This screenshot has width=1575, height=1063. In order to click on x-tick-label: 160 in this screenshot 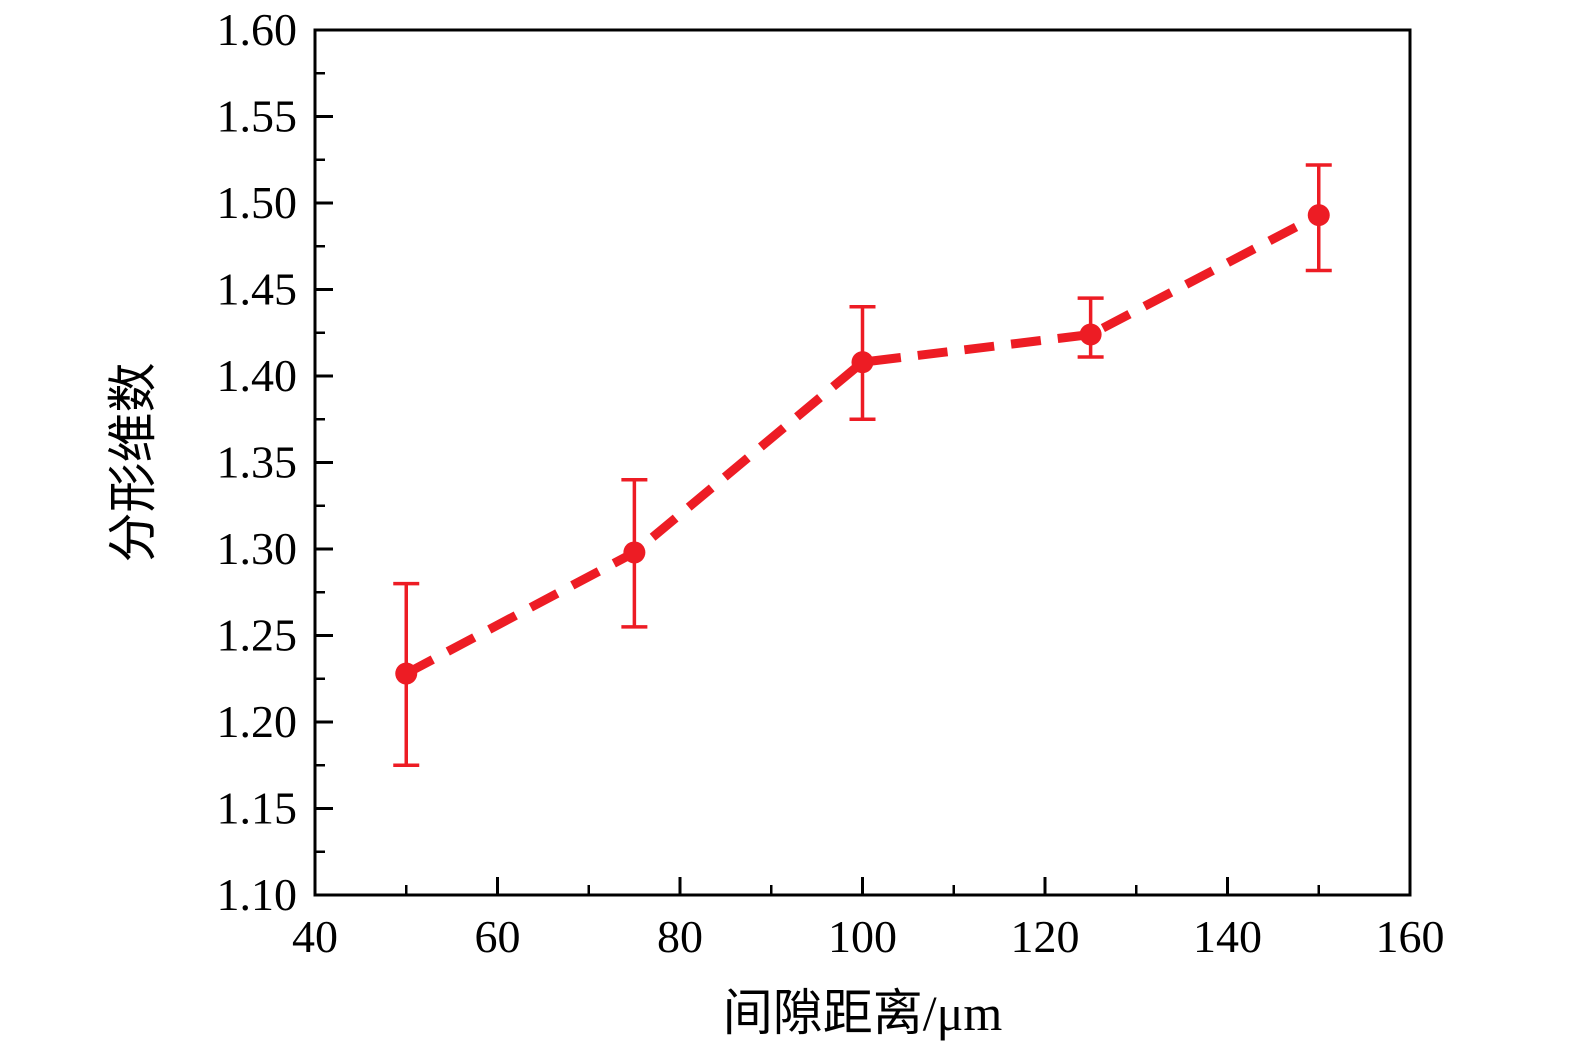, I will do `click(1410, 936)`.